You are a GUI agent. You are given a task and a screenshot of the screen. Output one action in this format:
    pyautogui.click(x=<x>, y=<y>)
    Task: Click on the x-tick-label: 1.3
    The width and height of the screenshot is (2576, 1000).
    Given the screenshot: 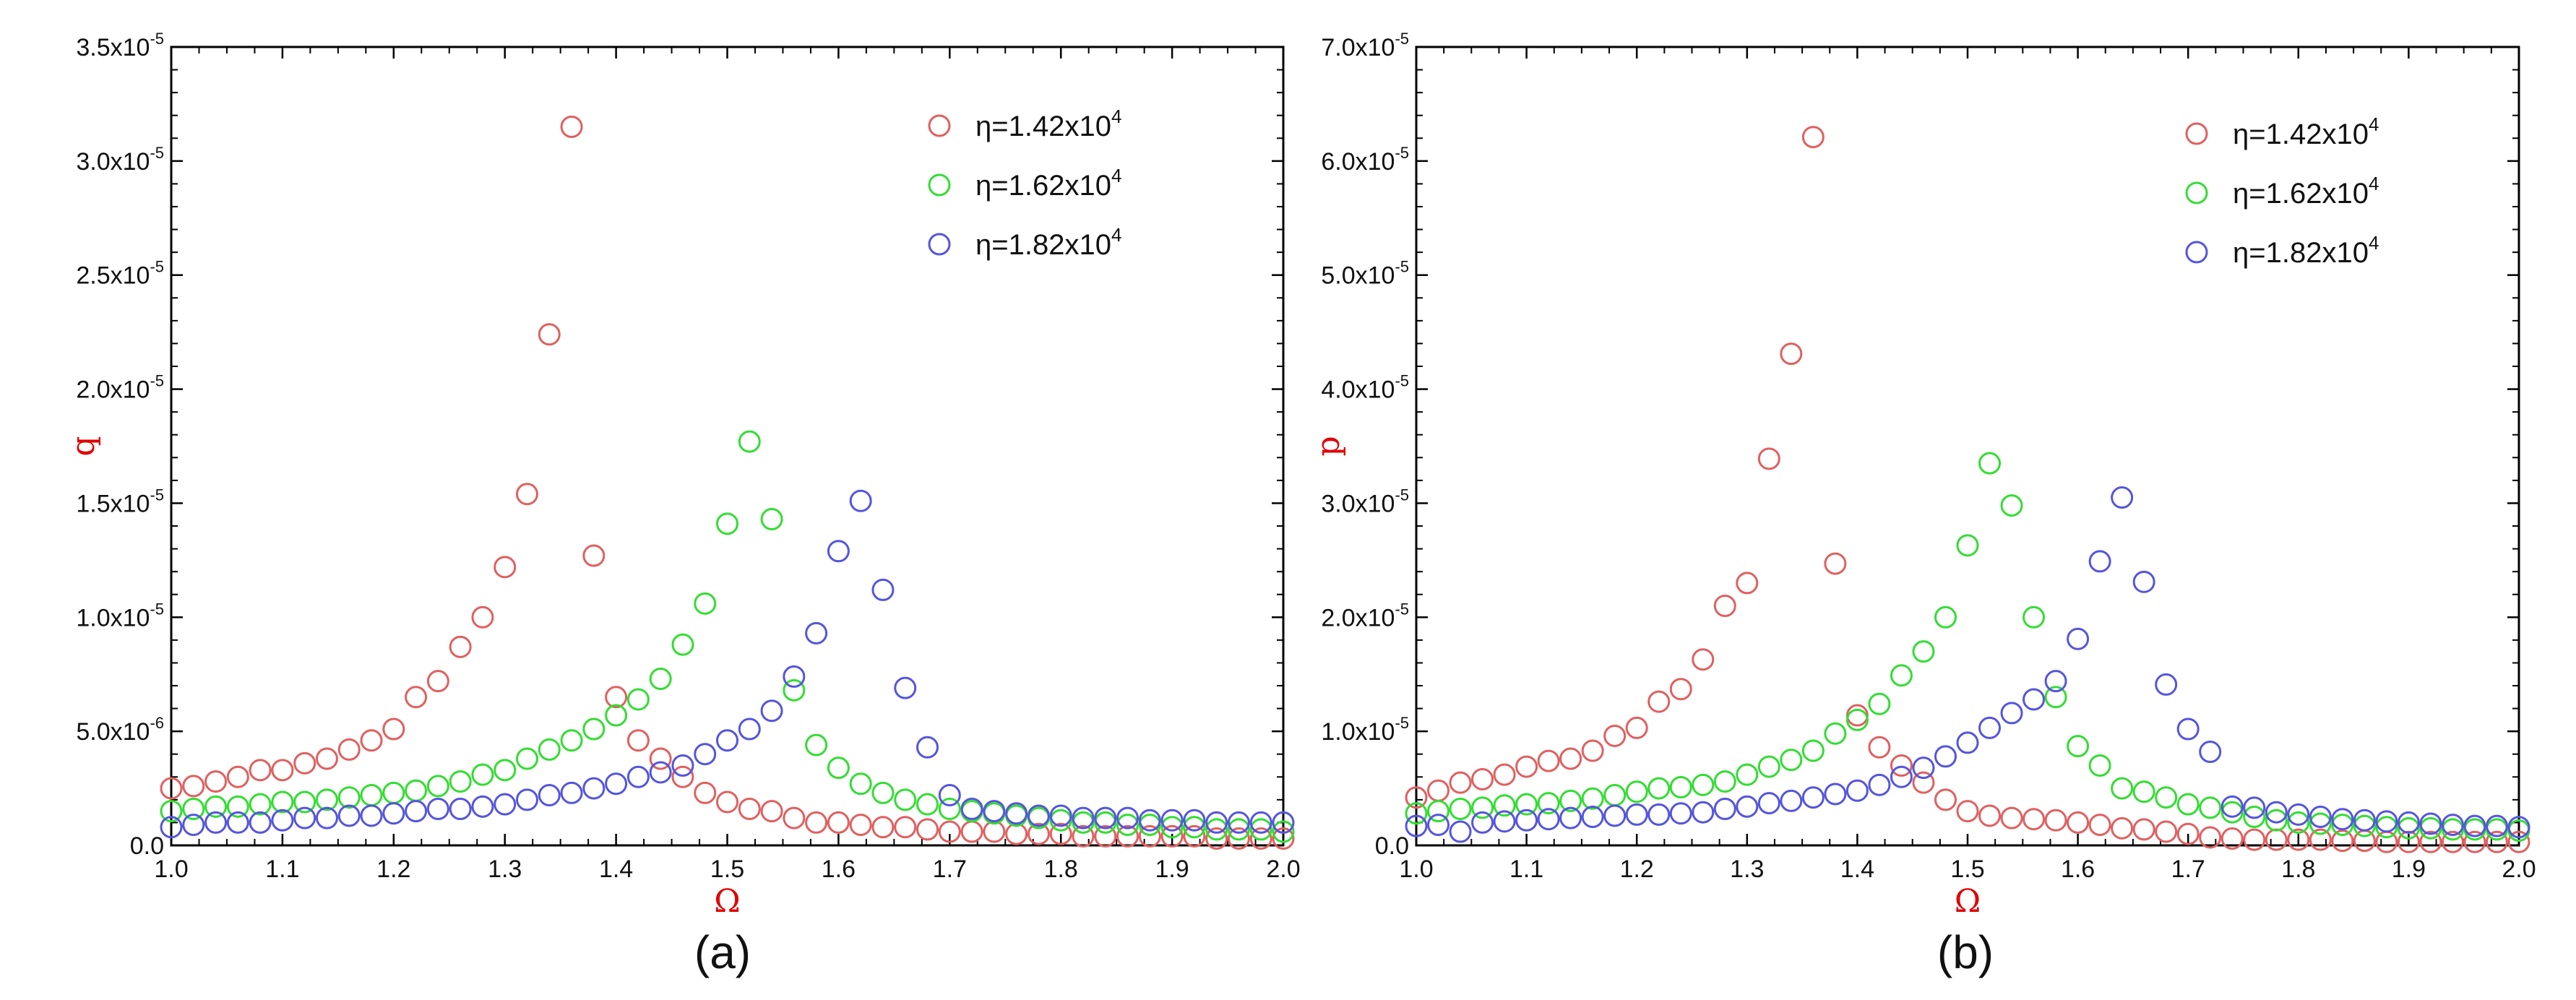 What is the action you would take?
    pyautogui.click(x=1747, y=869)
    